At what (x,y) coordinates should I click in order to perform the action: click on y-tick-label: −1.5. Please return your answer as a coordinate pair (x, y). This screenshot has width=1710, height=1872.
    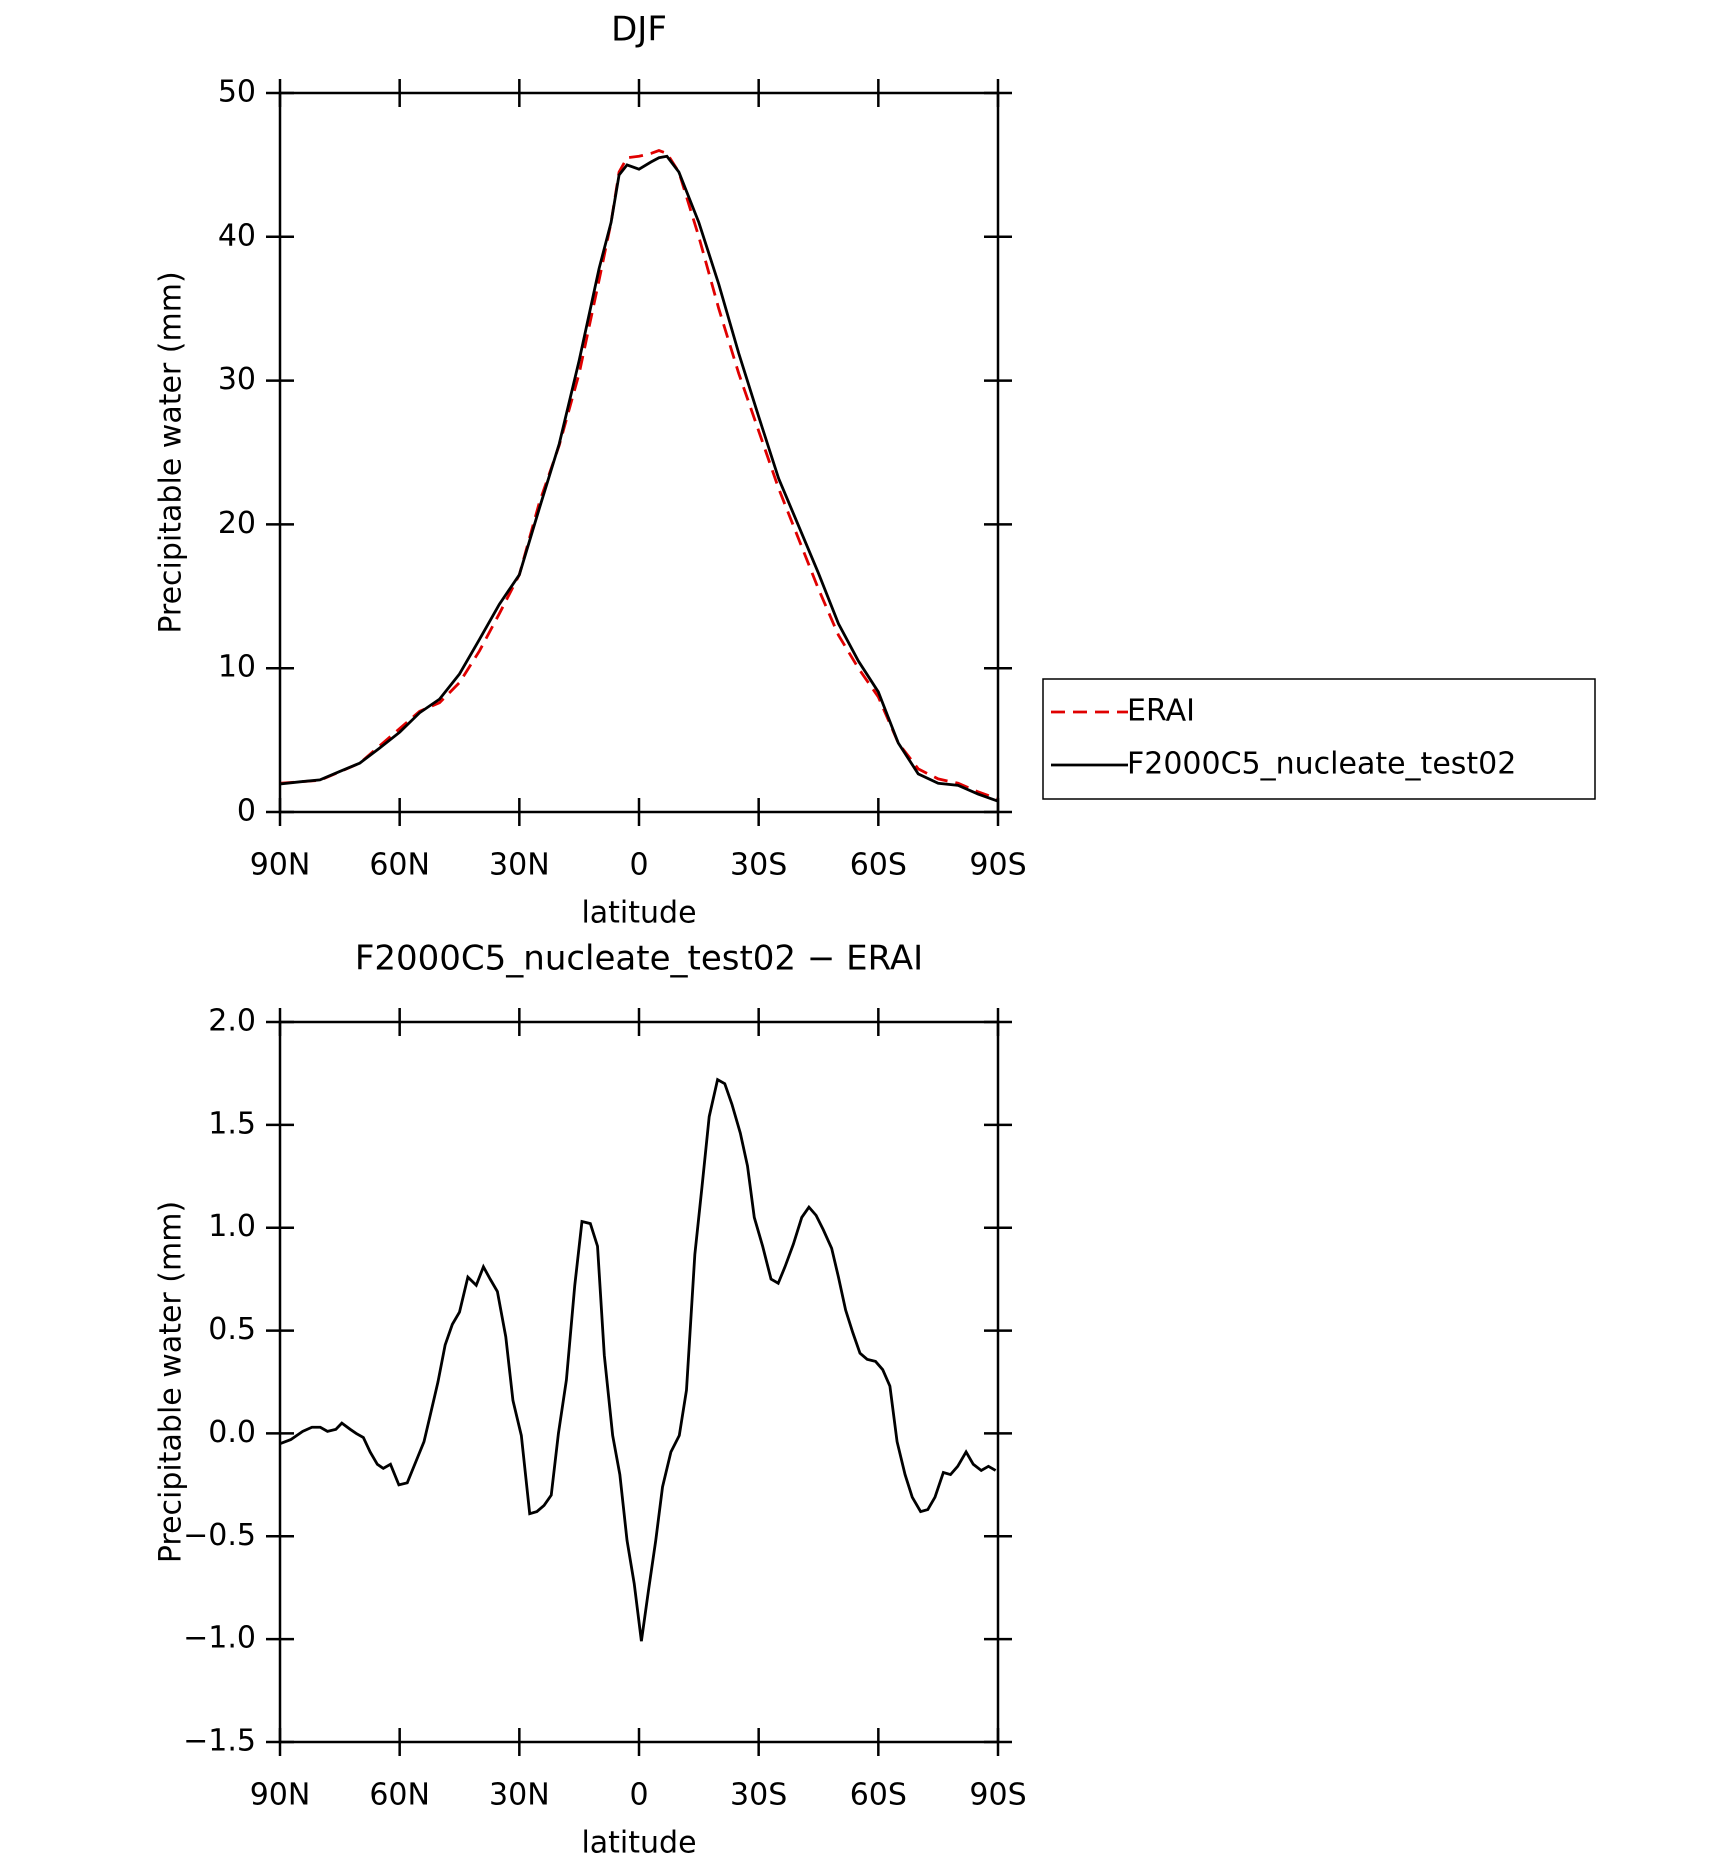
    Looking at the image, I should click on (219, 1741).